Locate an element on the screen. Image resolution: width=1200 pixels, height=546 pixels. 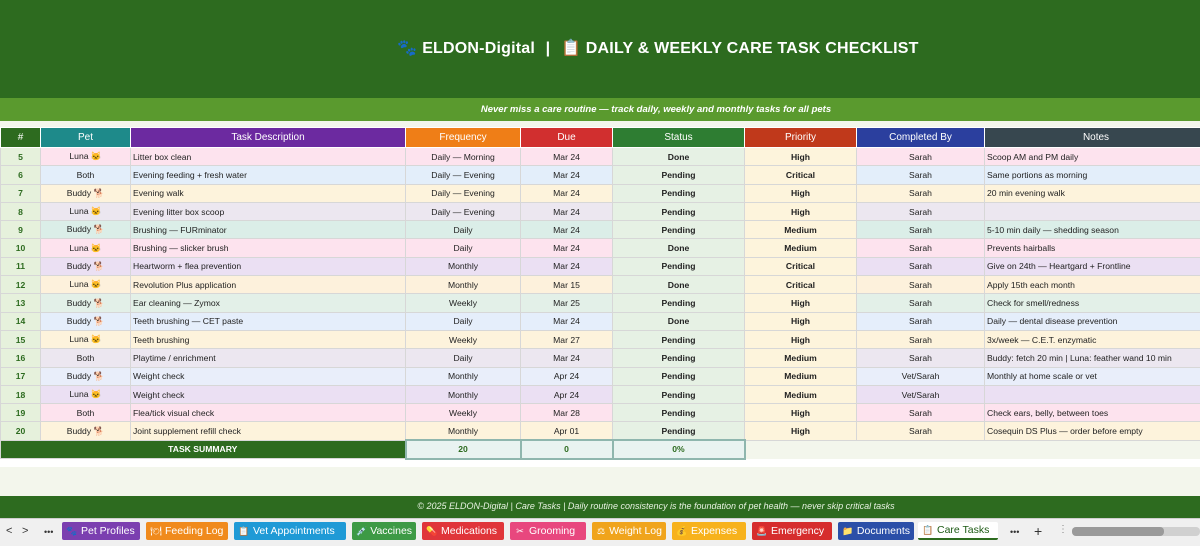
notes-cell: Apply 15th each month is located at coordinates (1092, 285).